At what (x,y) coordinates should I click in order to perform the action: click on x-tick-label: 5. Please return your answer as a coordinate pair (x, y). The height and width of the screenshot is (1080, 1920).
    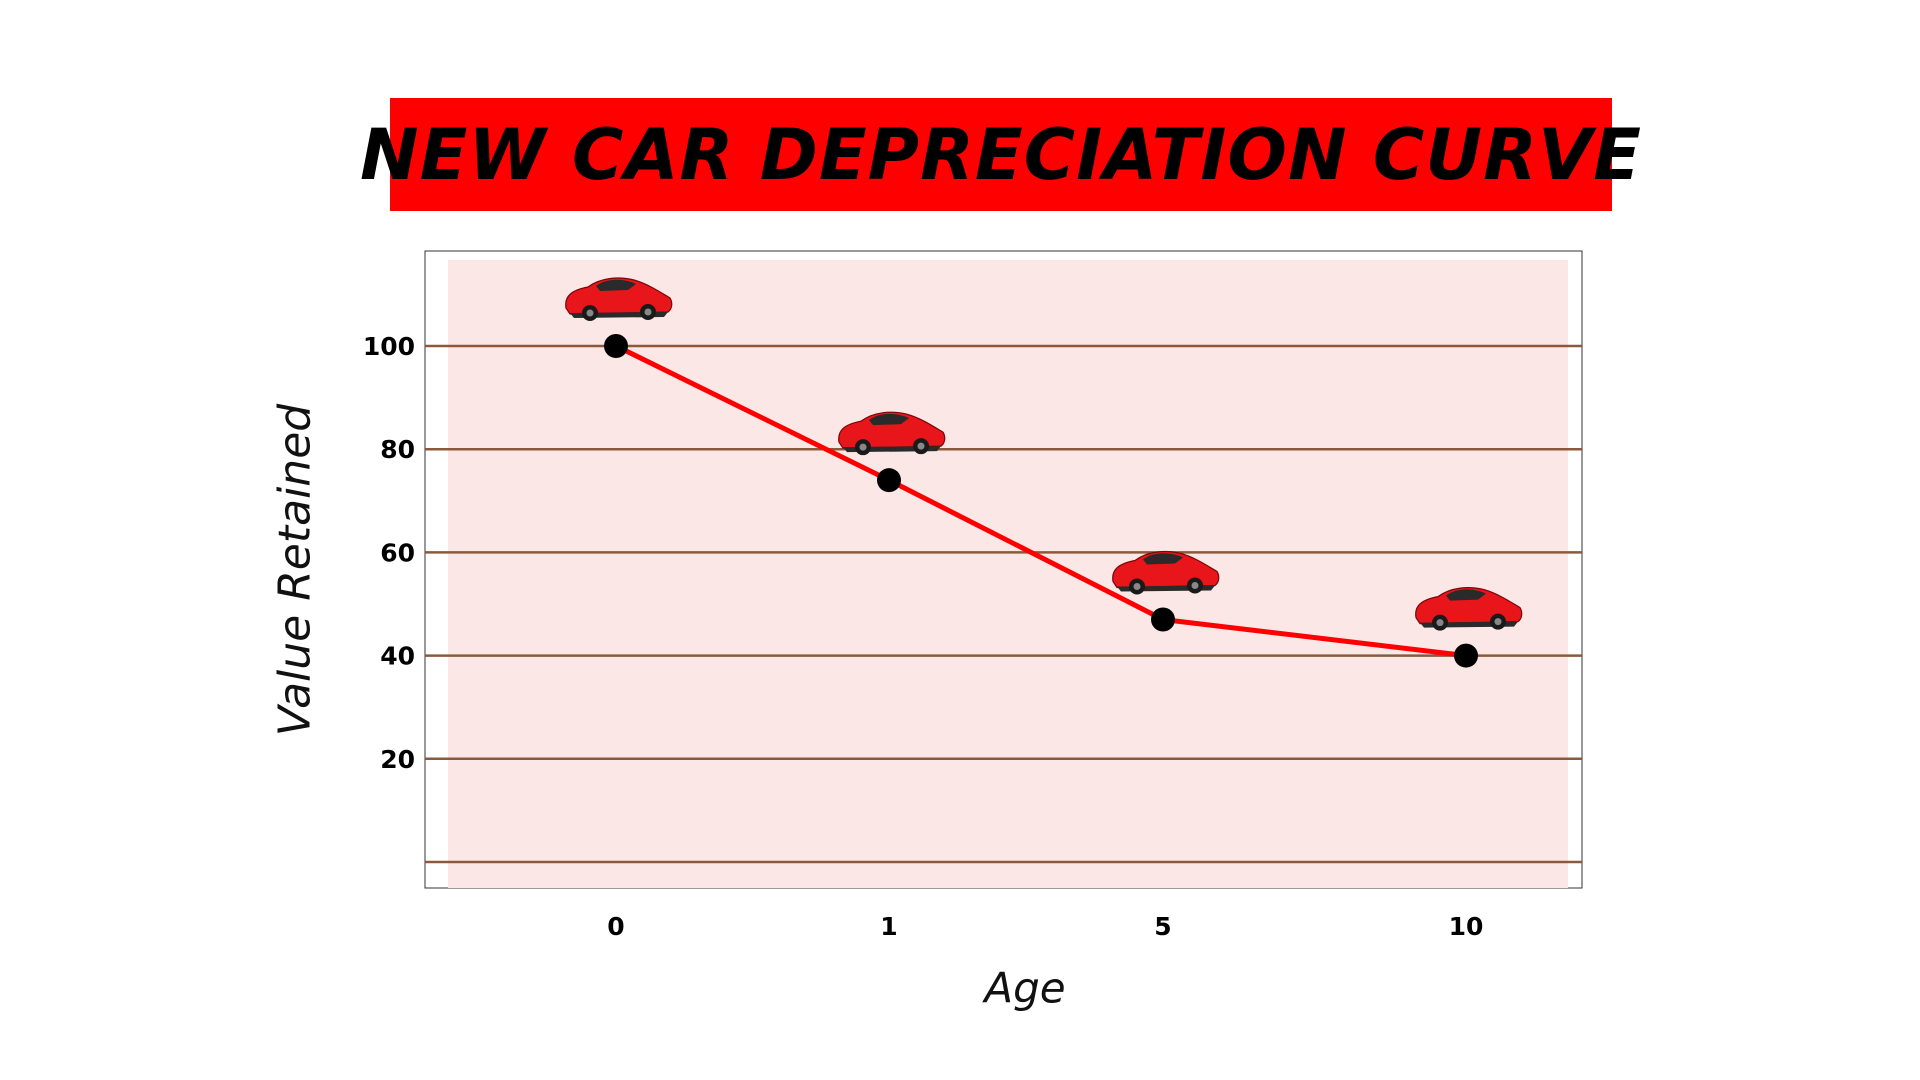
    Looking at the image, I should click on (1162, 926).